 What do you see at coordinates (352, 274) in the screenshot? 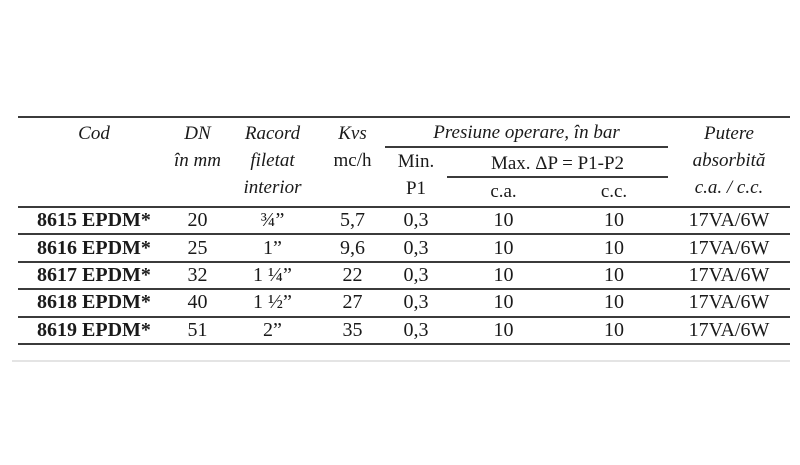
I see `cell-kvs: 22` at bounding box center [352, 274].